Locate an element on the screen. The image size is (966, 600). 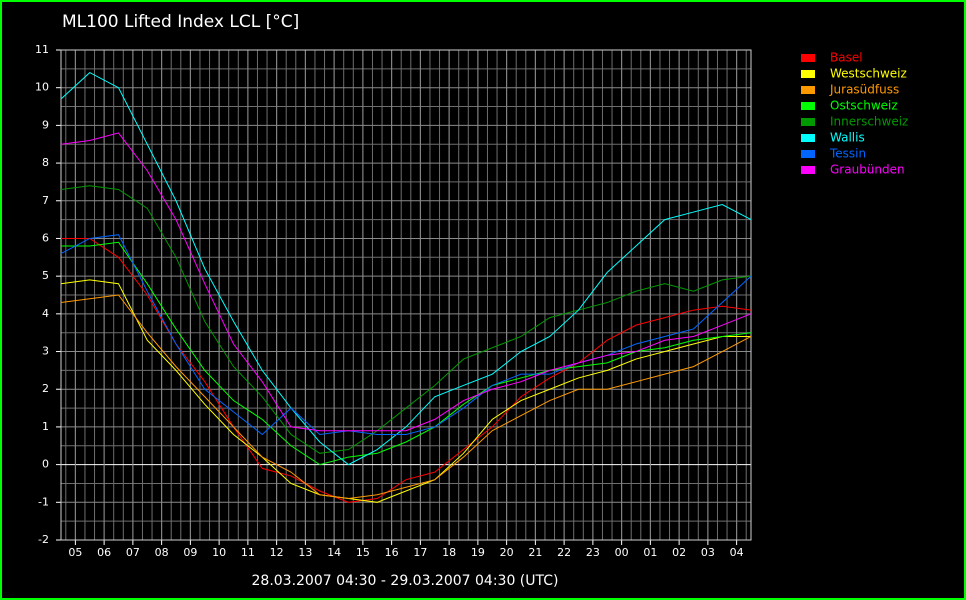
x-tick-label: 19 is located at coordinates (478, 552).